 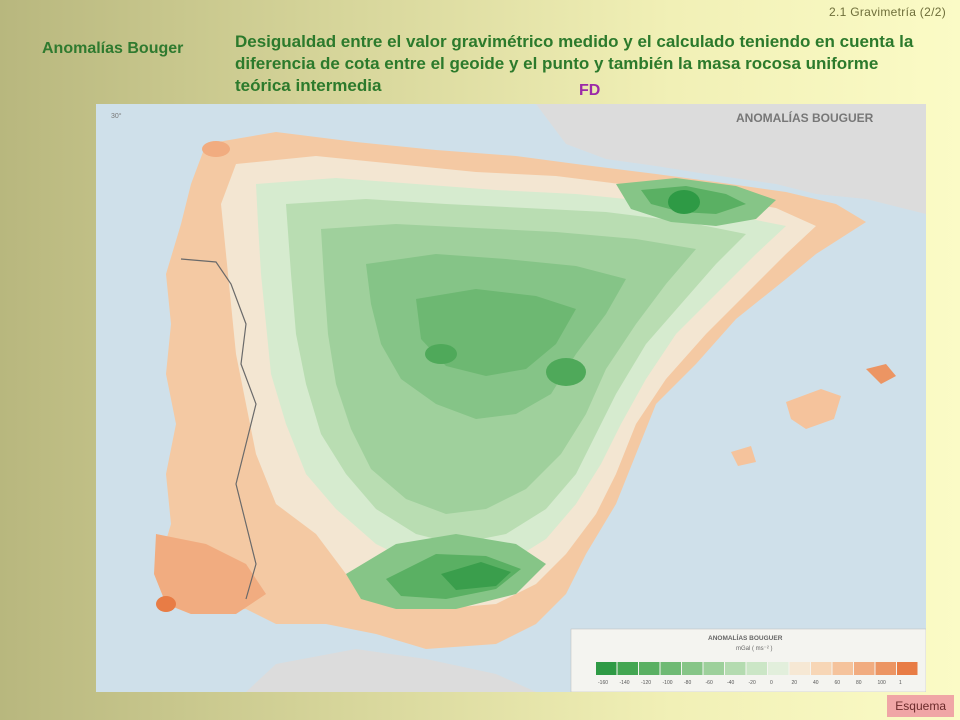 I want to click on side-title: Anomalías Bouger, so click(x=113, y=48).